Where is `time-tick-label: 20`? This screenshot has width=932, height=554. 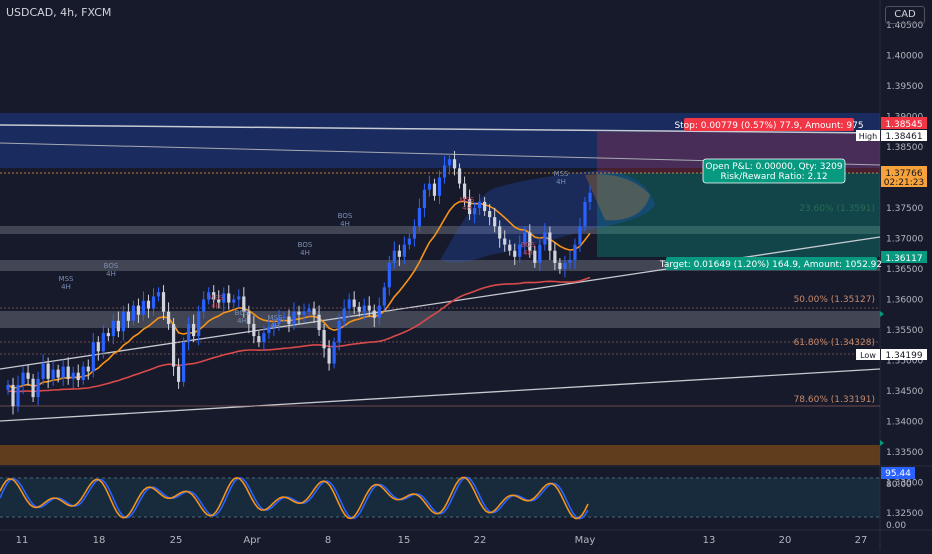
time-tick-label: 20 is located at coordinates (785, 540).